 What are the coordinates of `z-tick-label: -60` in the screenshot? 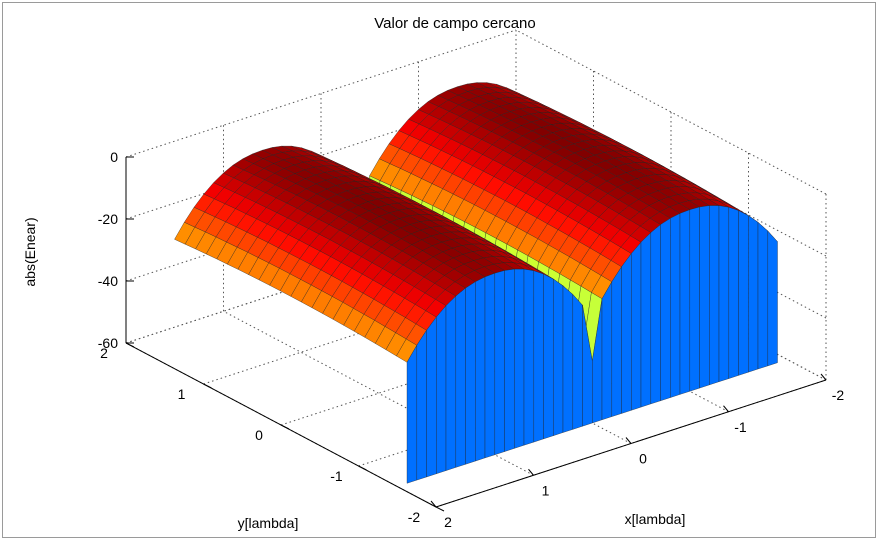 It's located at (108, 343).